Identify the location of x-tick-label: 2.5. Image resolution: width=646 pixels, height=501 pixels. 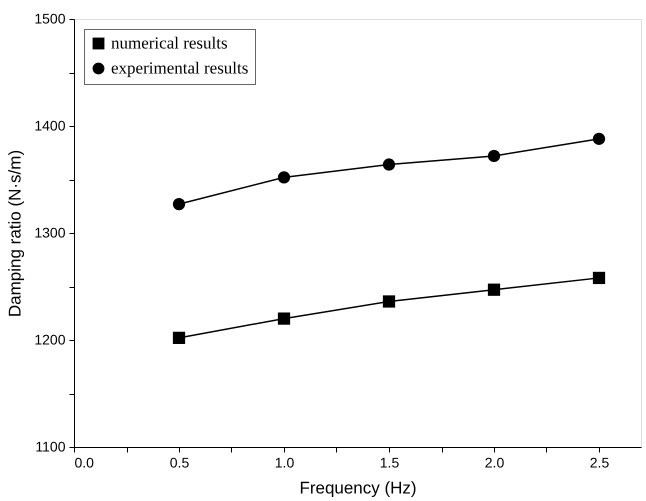
(600, 462).